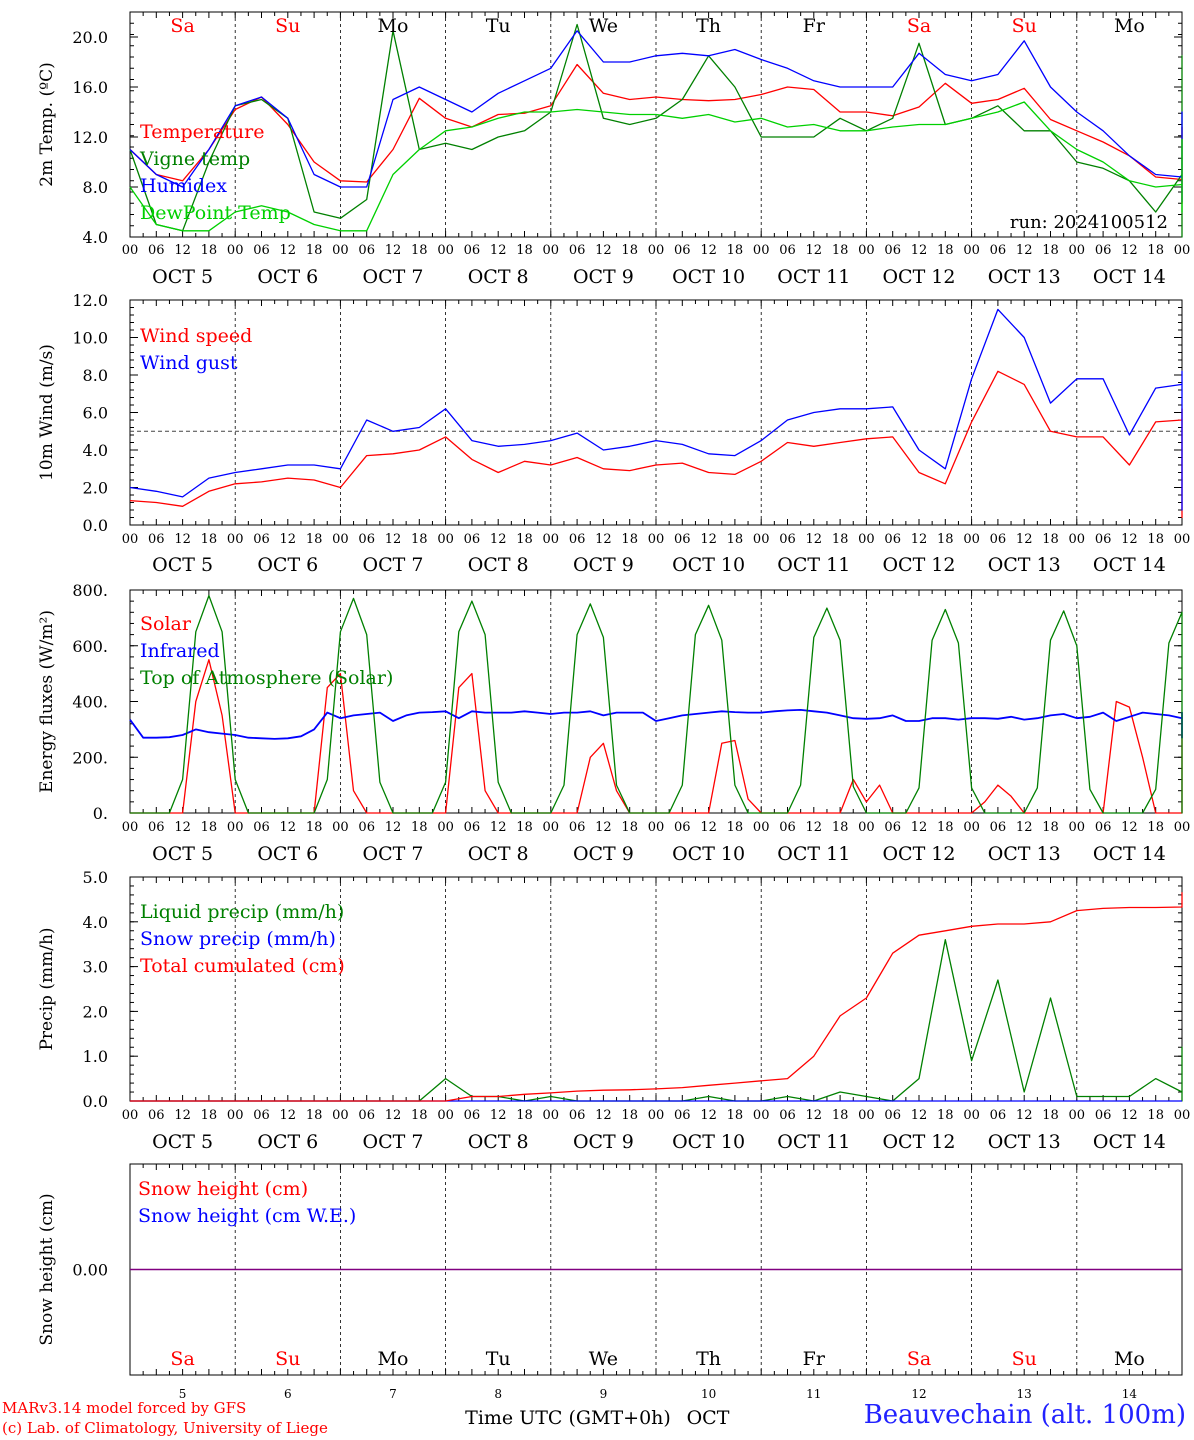 This screenshot has height=1440, width=1194. I want to click on day-name: Tu, so click(498, 1359).